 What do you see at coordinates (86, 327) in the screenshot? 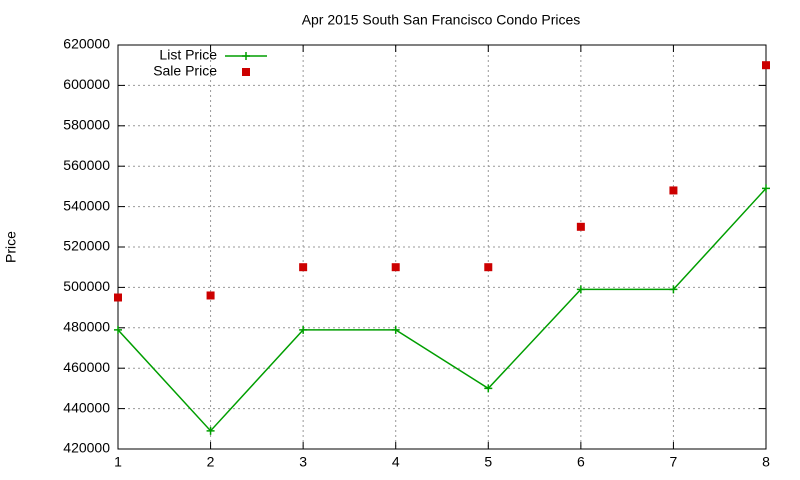
I see `y-tick-label: 480000` at bounding box center [86, 327].